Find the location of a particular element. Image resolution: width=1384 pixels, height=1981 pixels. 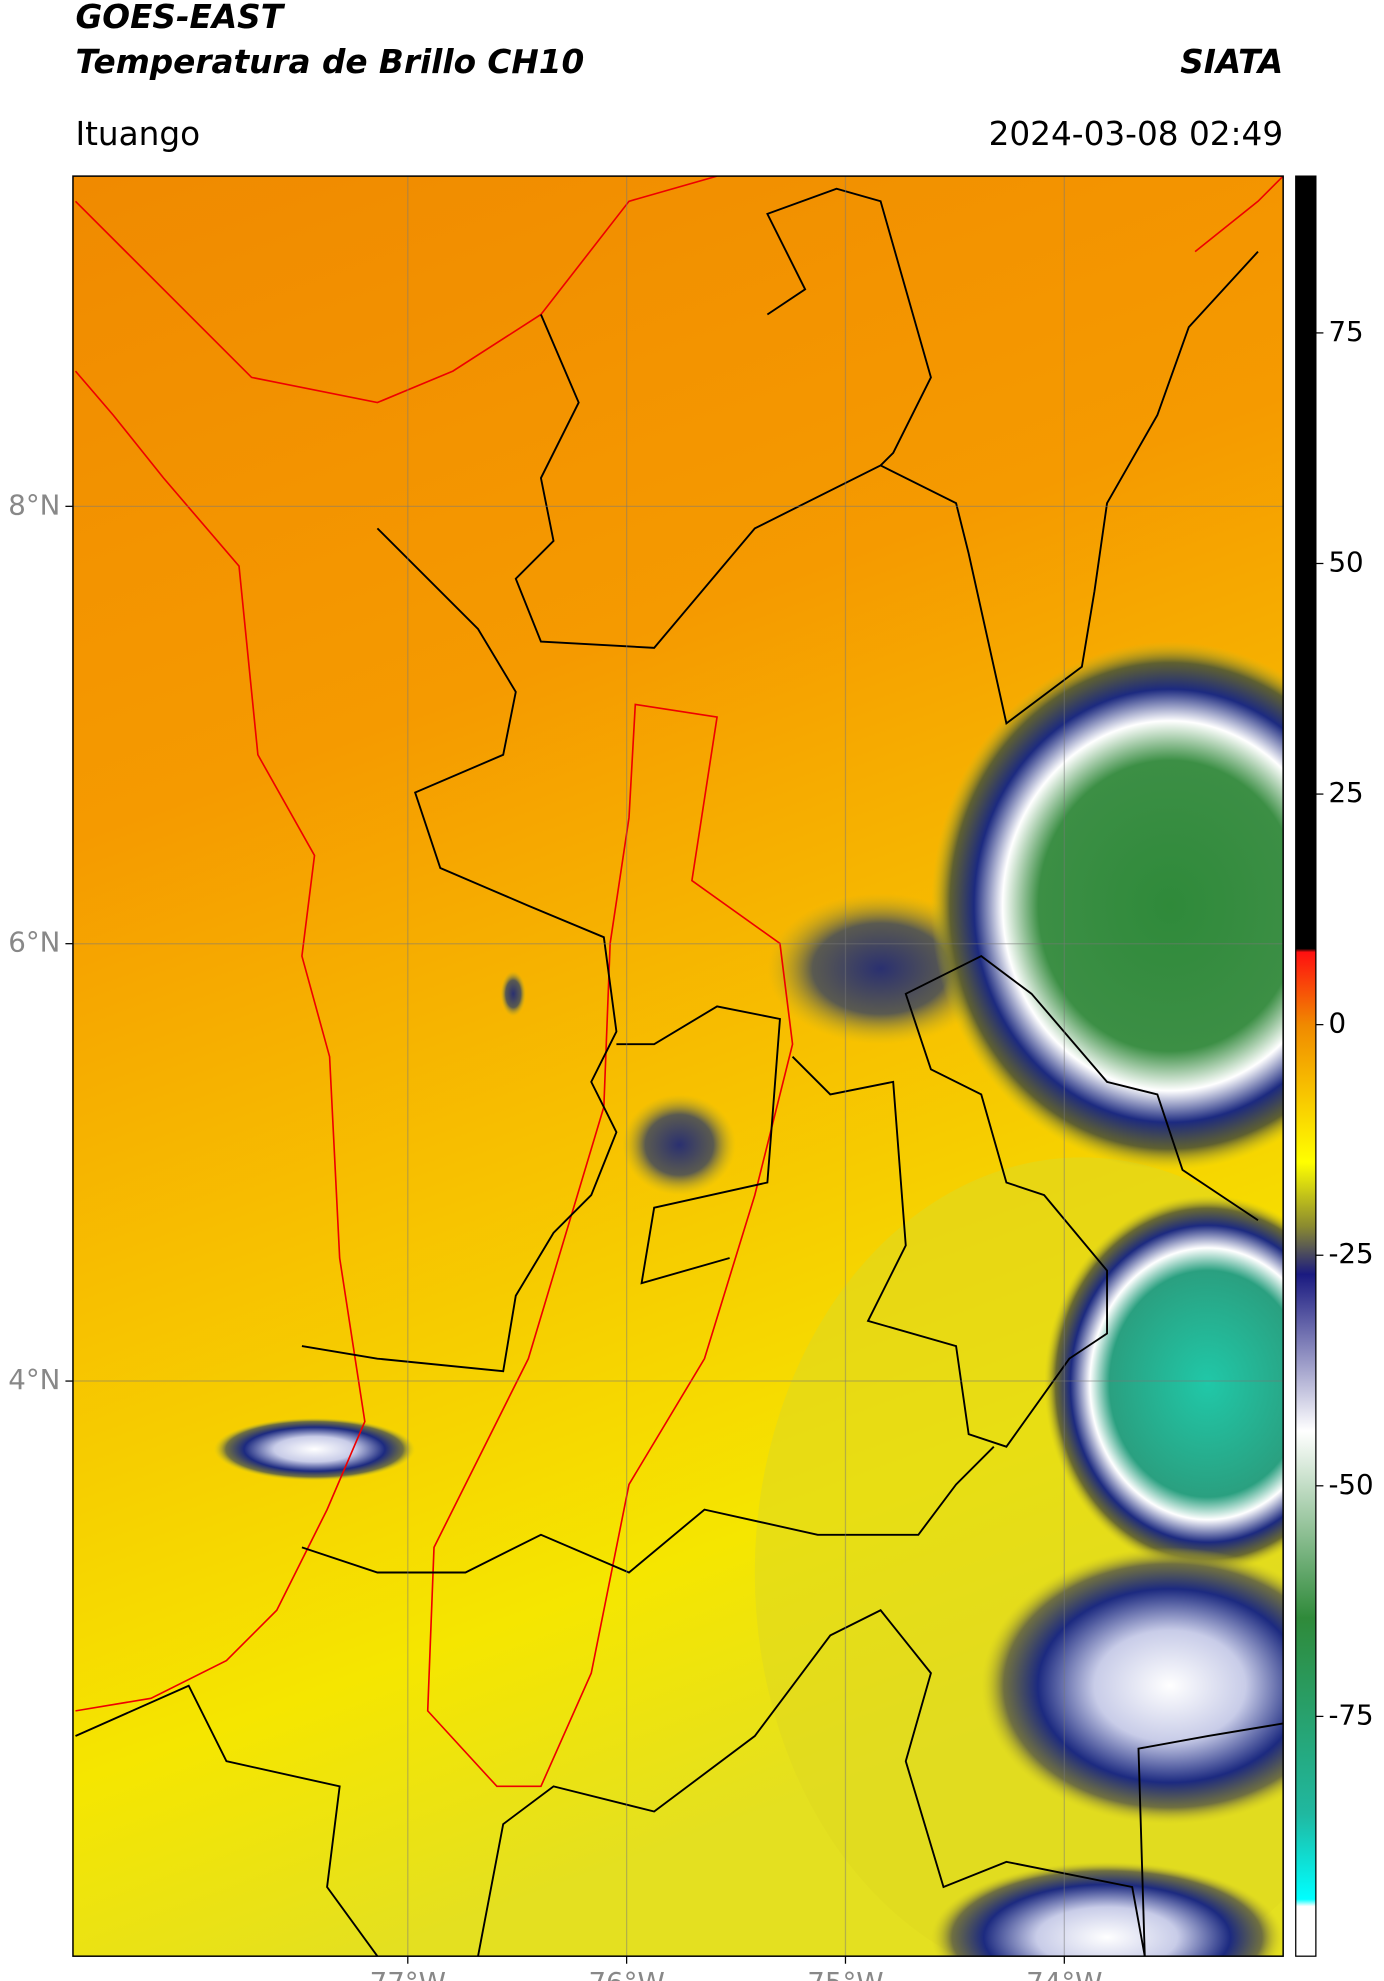

lat-label: 8°N is located at coordinates (34, 504).